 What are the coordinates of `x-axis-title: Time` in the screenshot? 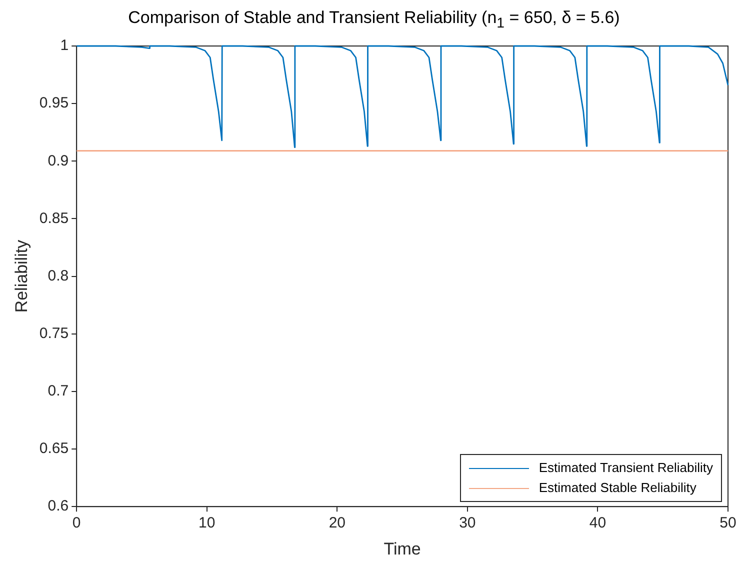 It's located at (402, 548).